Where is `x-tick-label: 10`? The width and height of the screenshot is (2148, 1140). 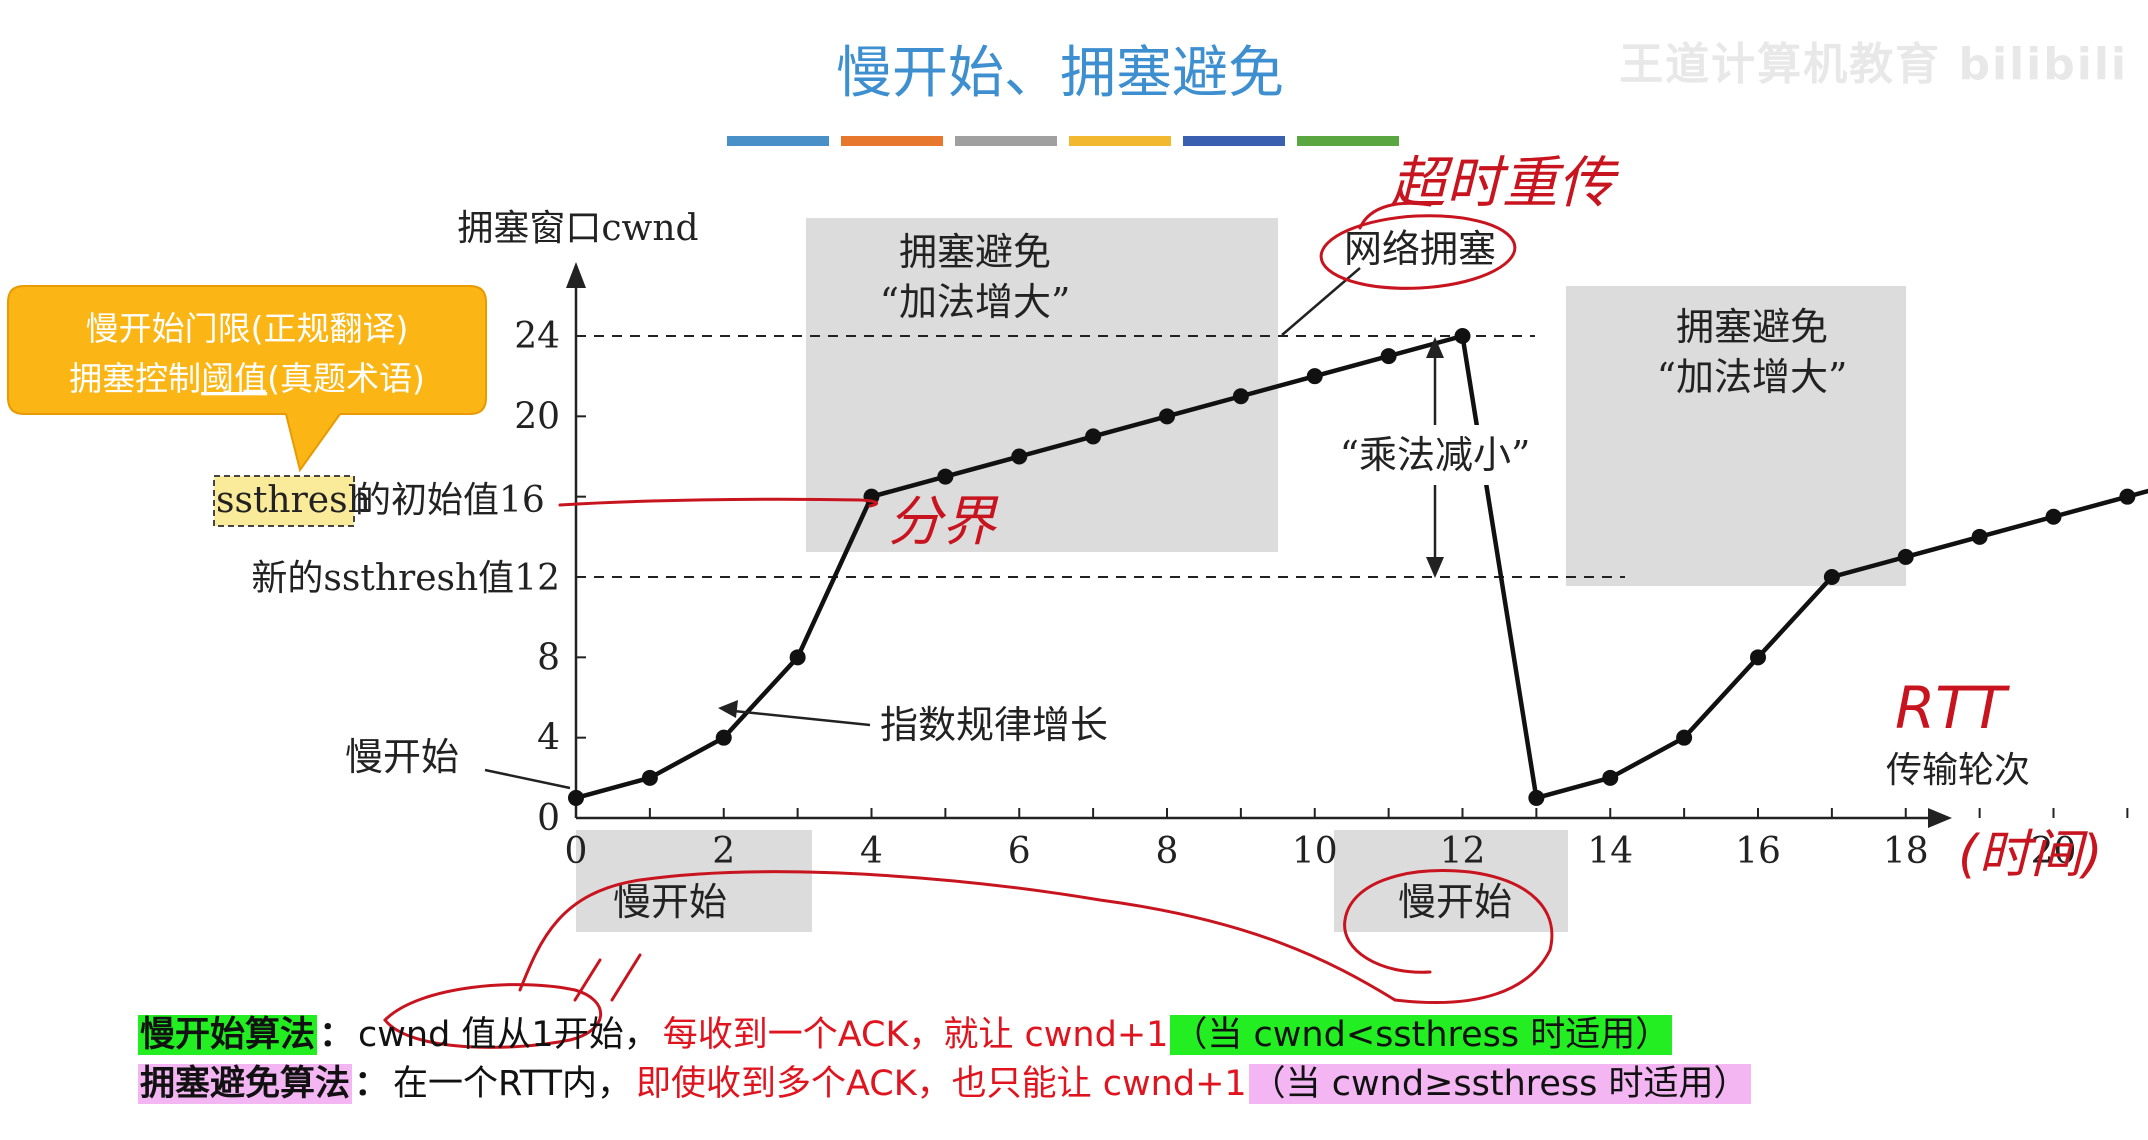
x-tick-label: 10 is located at coordinates (1315, 851).